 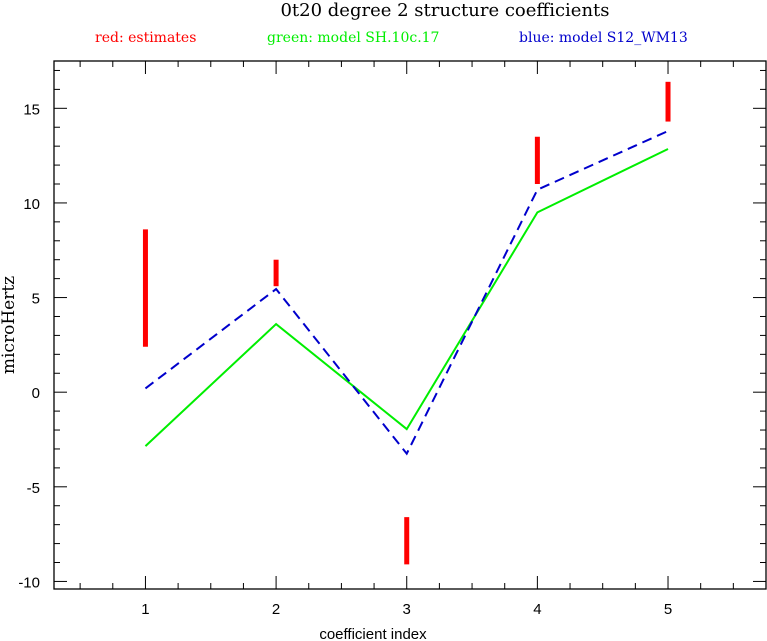 I want to click on x-tick-label: 4, so click(x=537, y=609).